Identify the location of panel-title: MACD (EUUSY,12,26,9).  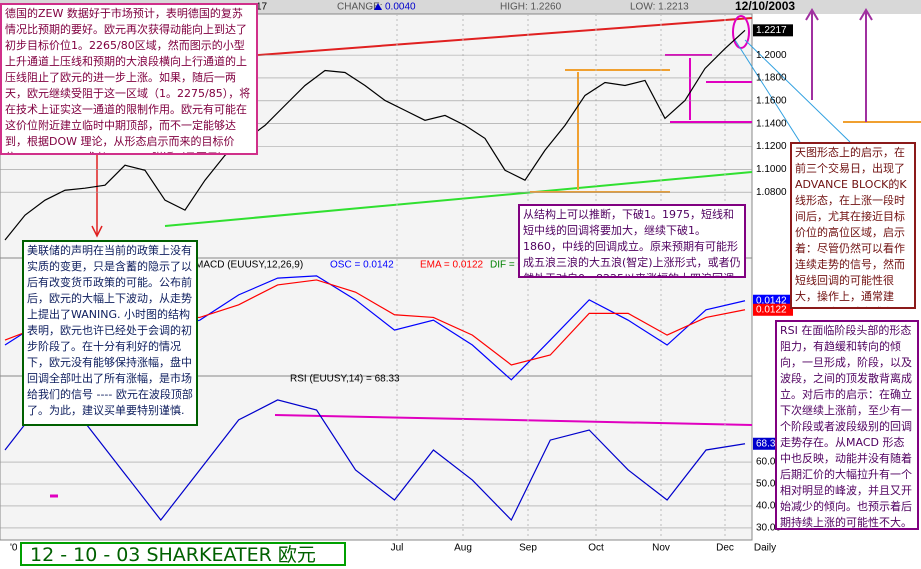
(249, 265).